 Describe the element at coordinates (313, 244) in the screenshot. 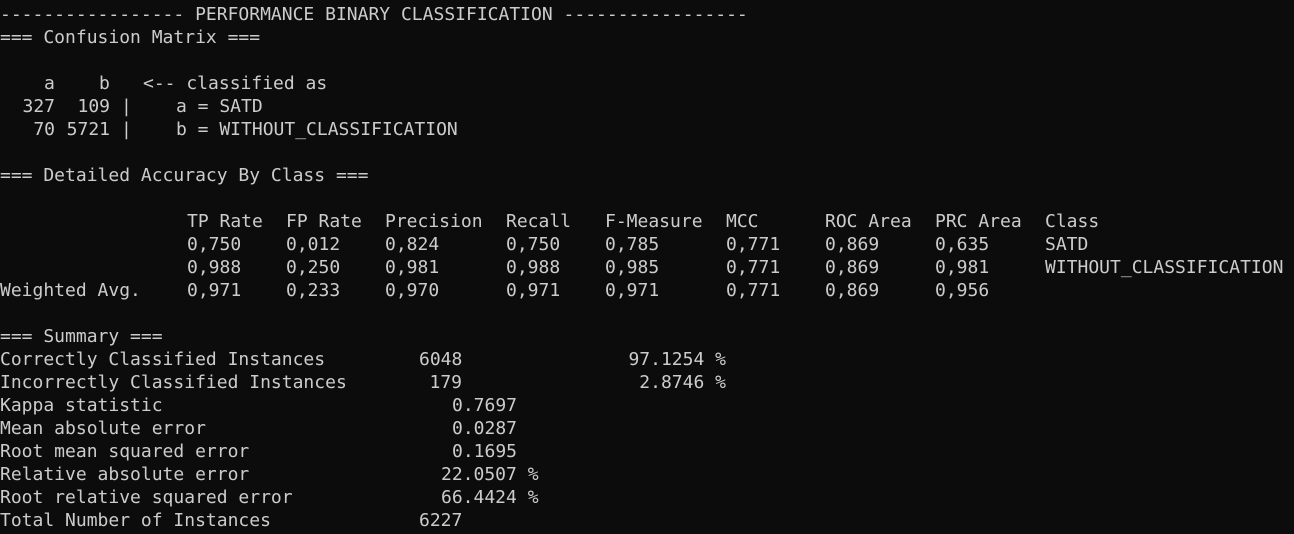

I see `accuracy-value: 0,012` at that location.